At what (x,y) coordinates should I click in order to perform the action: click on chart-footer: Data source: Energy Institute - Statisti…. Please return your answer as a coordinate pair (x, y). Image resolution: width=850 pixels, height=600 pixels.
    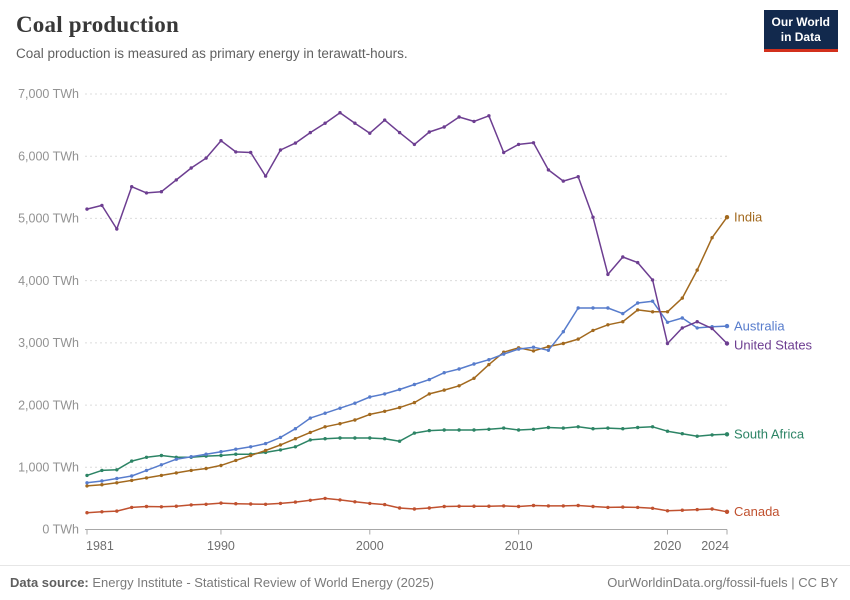
    Looking at the image, I should click on (425, 577).